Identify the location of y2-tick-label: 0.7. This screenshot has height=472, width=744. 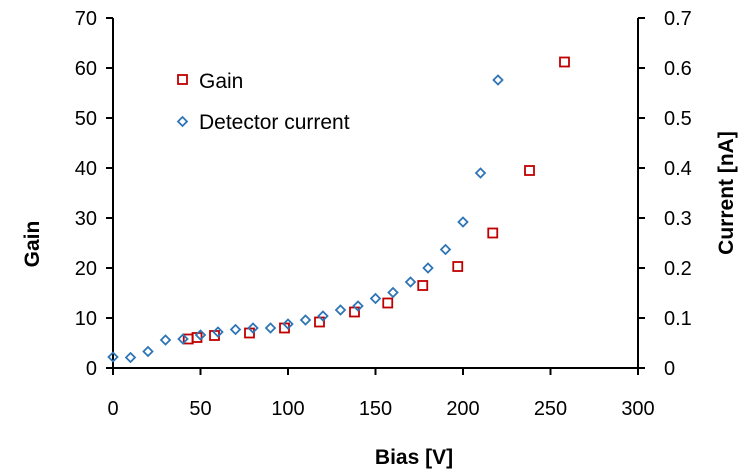
(678, 19).